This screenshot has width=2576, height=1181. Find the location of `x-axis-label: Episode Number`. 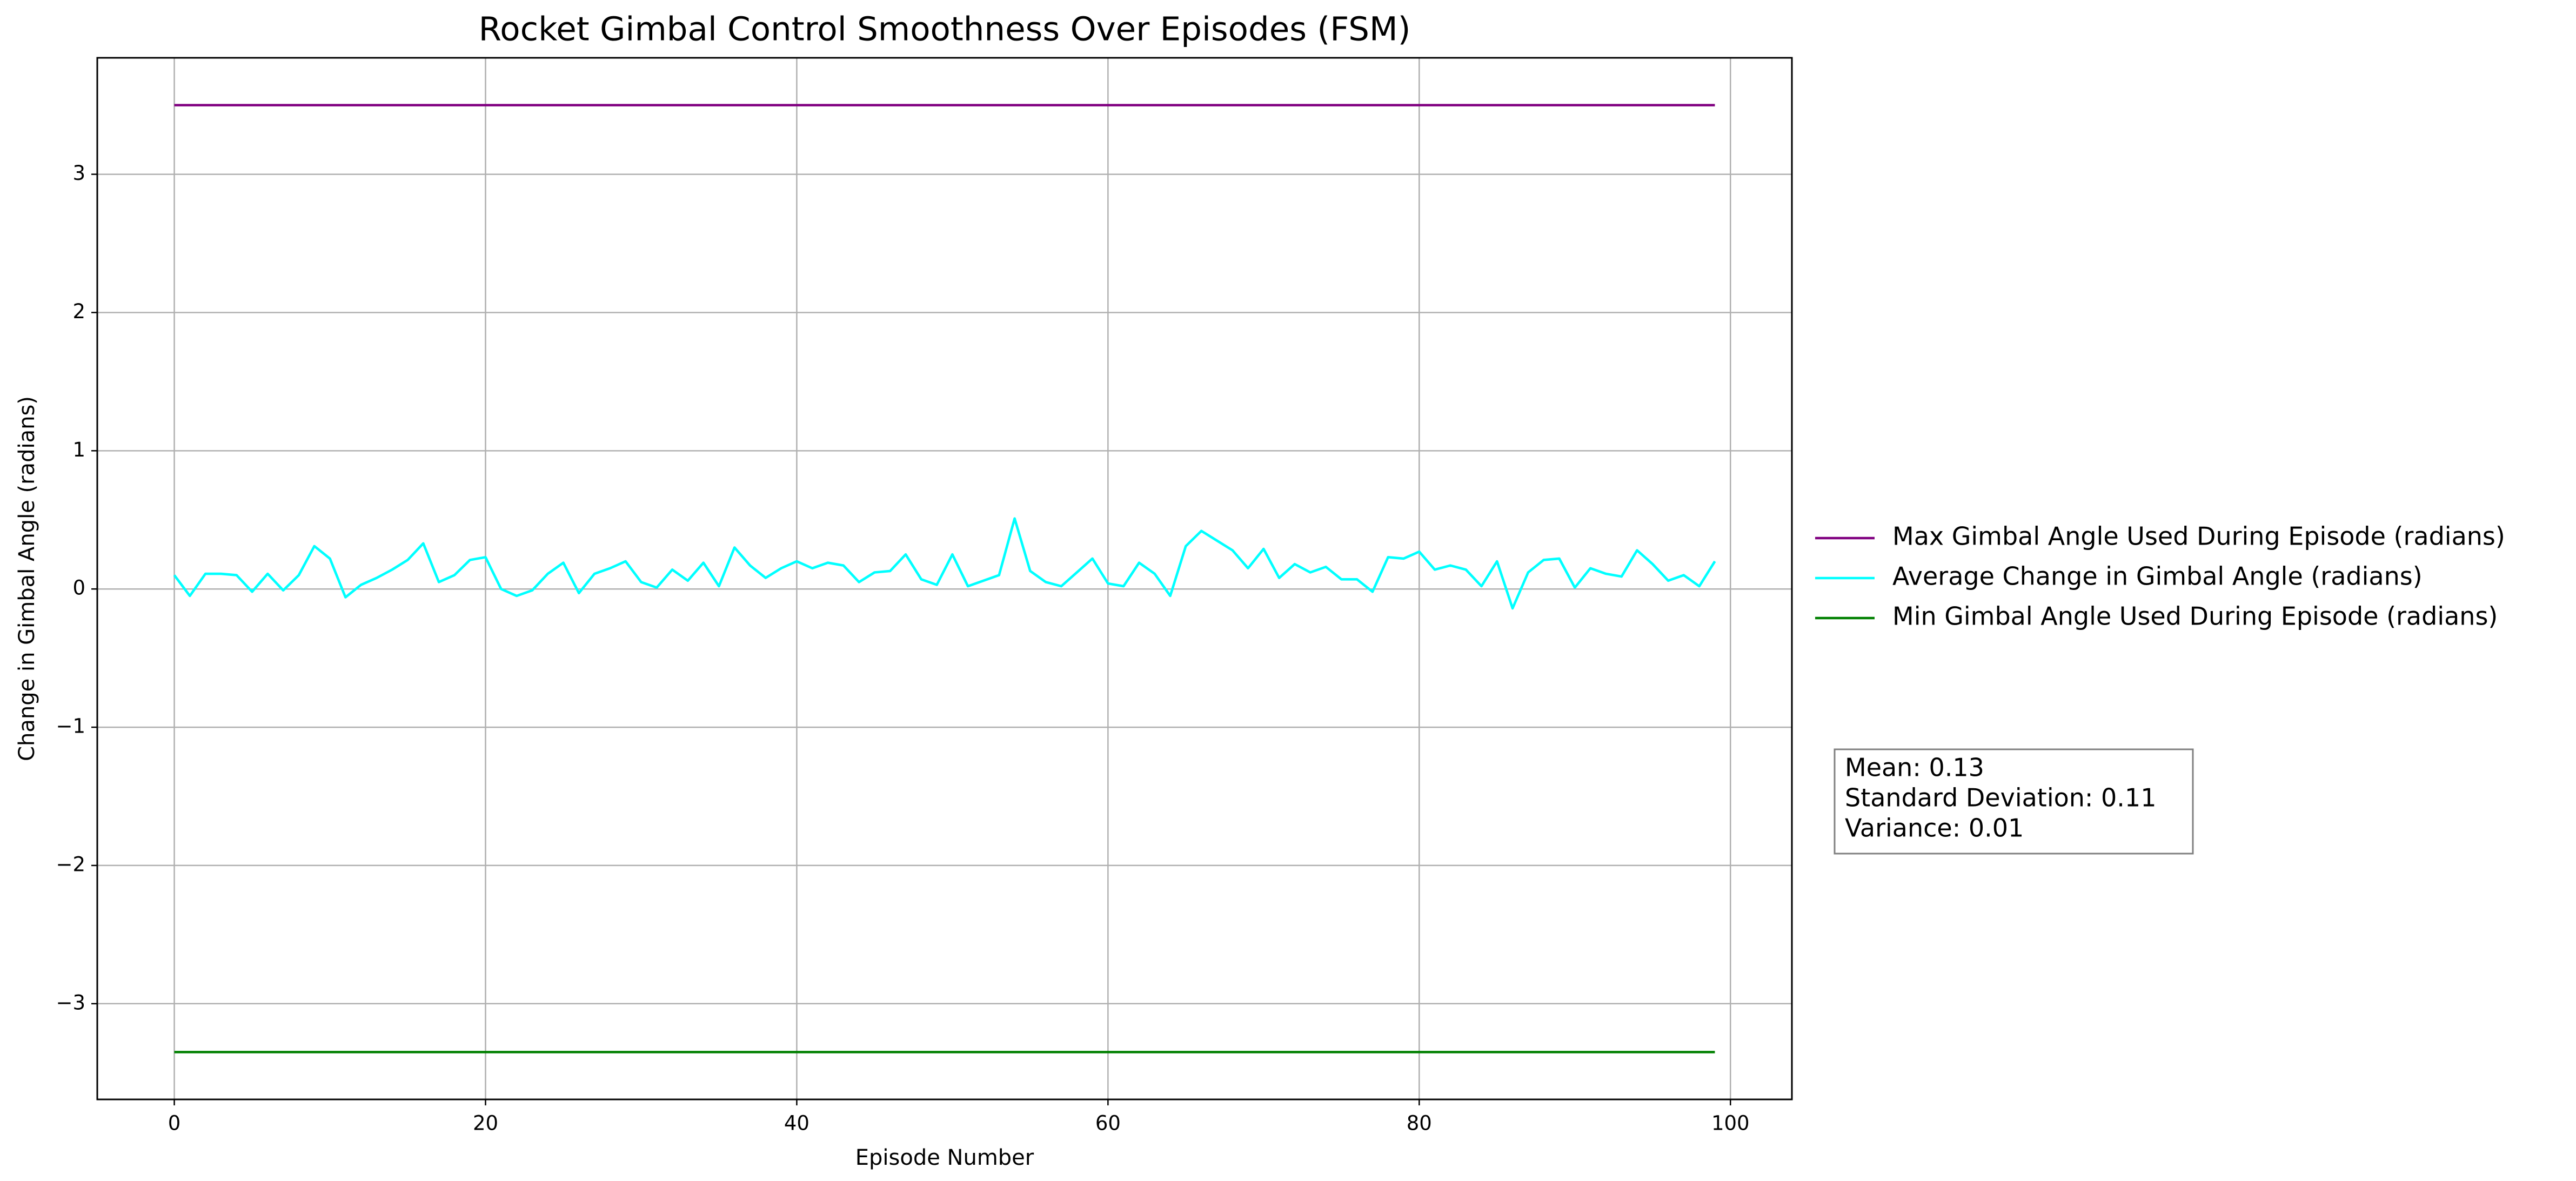

x-axis-label: Episode Number is located at coordinates (944, 1157).